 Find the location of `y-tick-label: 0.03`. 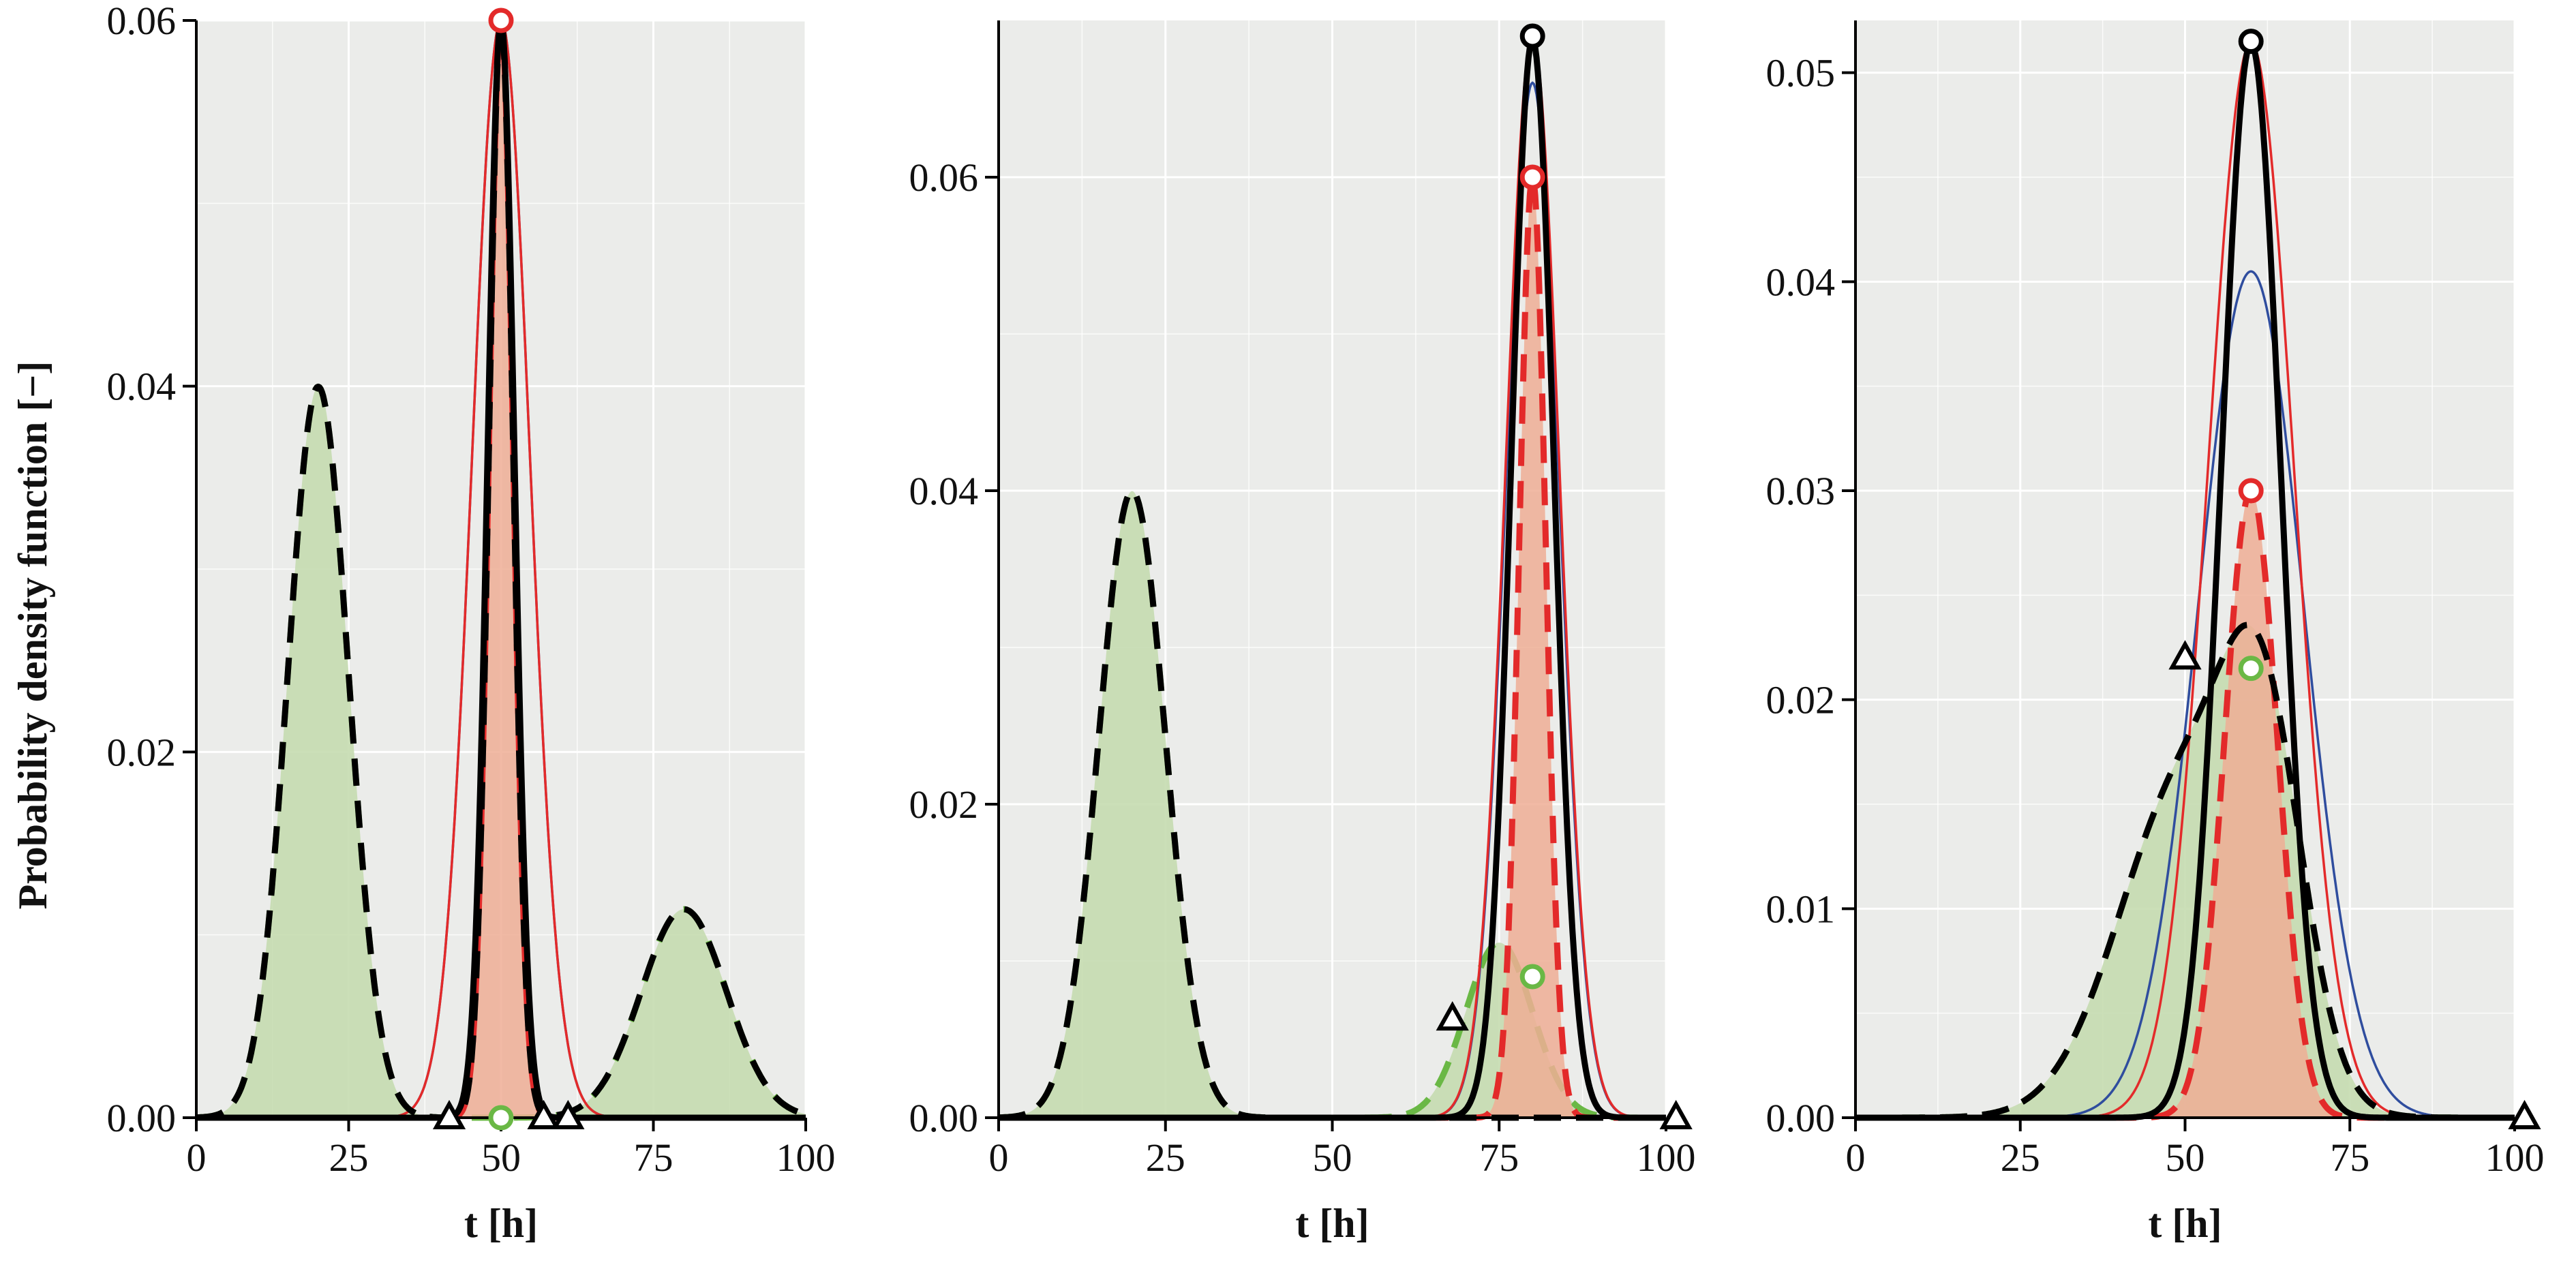

y-tick-label: 0.03 is located at coordinates (1801, 491).